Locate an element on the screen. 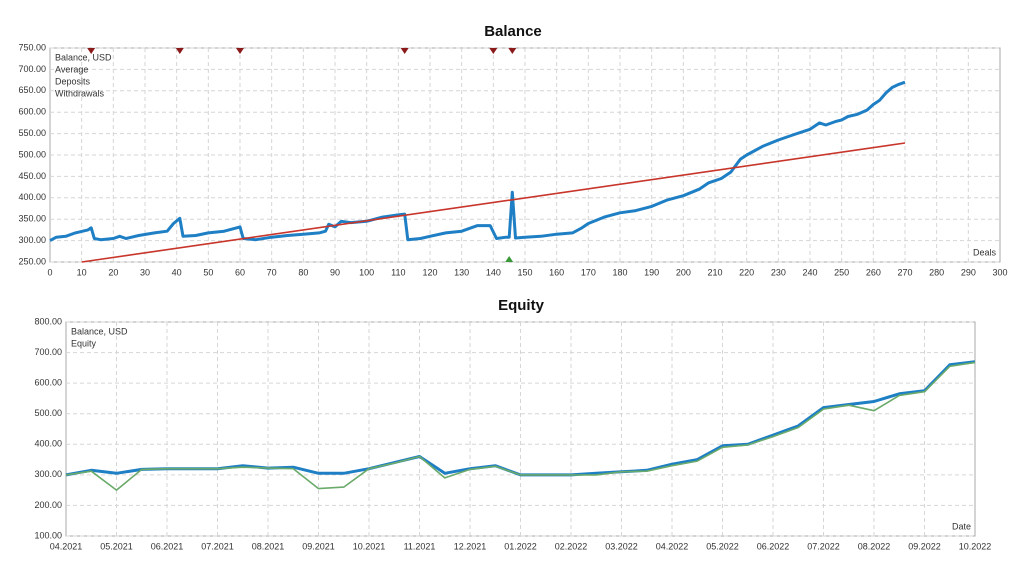 The width and height of the screenshot is (1024, 561). x-tick-label: 170 is located at coordinates (588, 272).